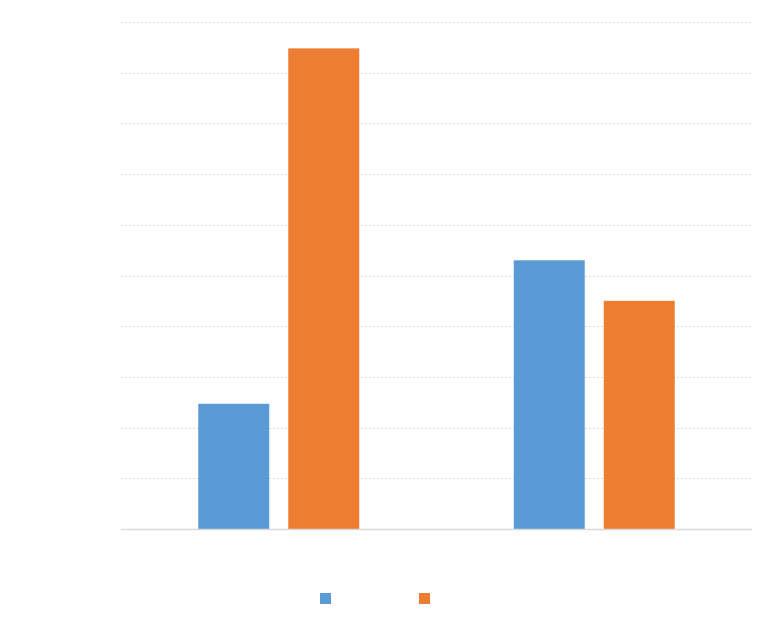 This screenshot has height=631, width=775. I want to click on legend, so click(375, 598).